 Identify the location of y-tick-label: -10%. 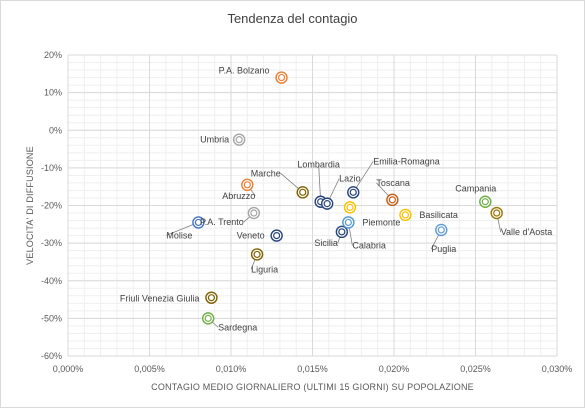
(51, 168).